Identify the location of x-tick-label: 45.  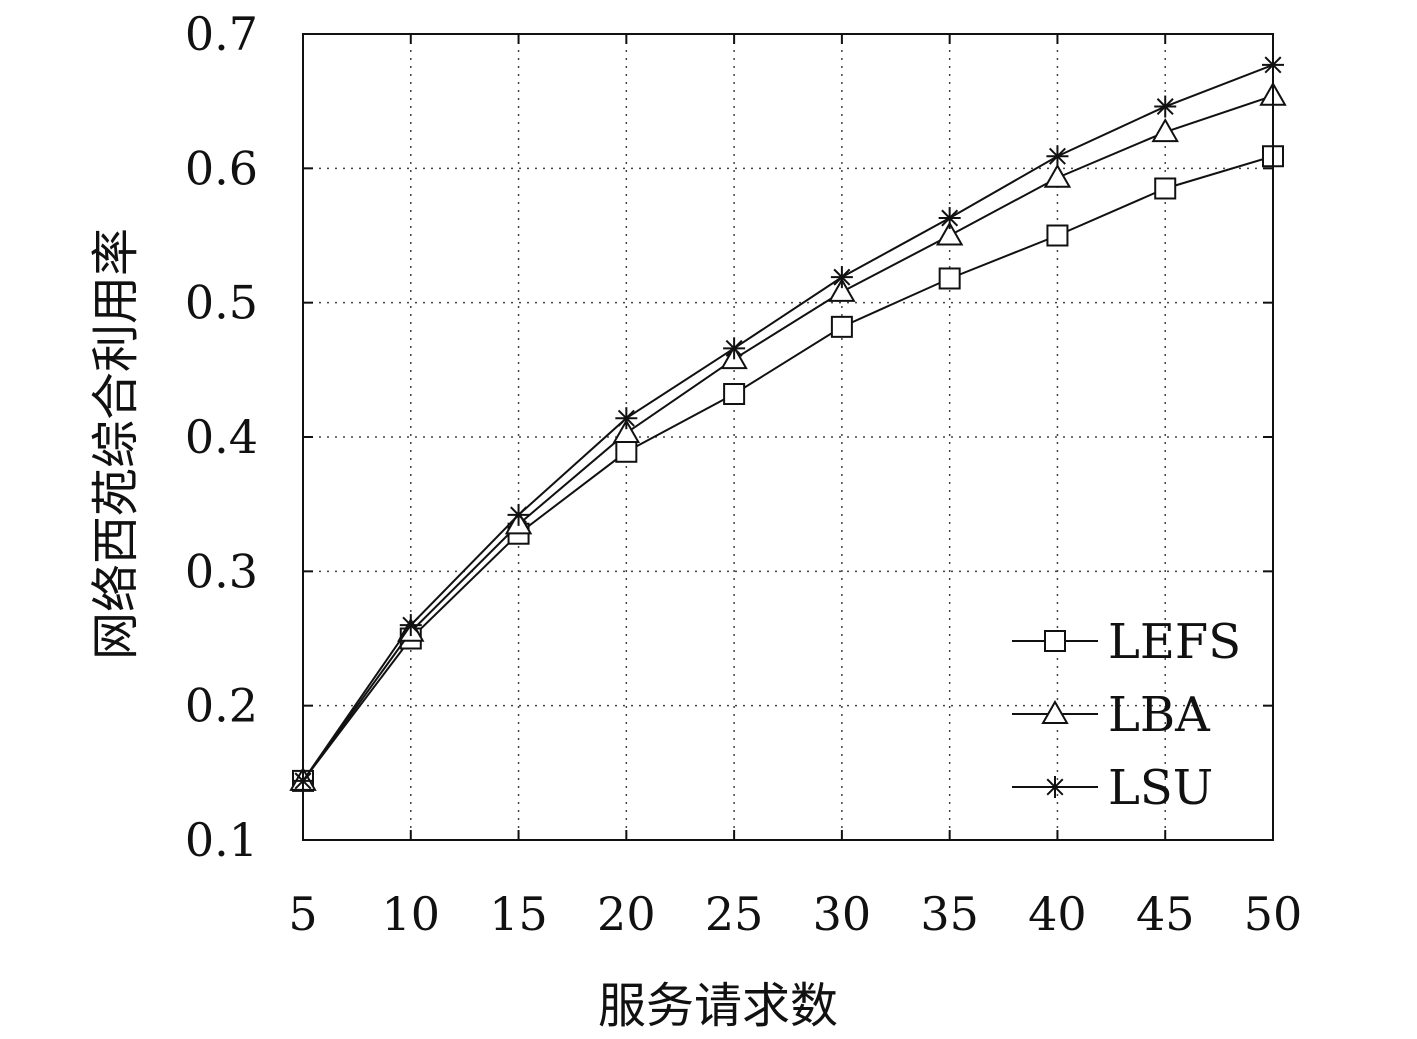
(1165, 914).